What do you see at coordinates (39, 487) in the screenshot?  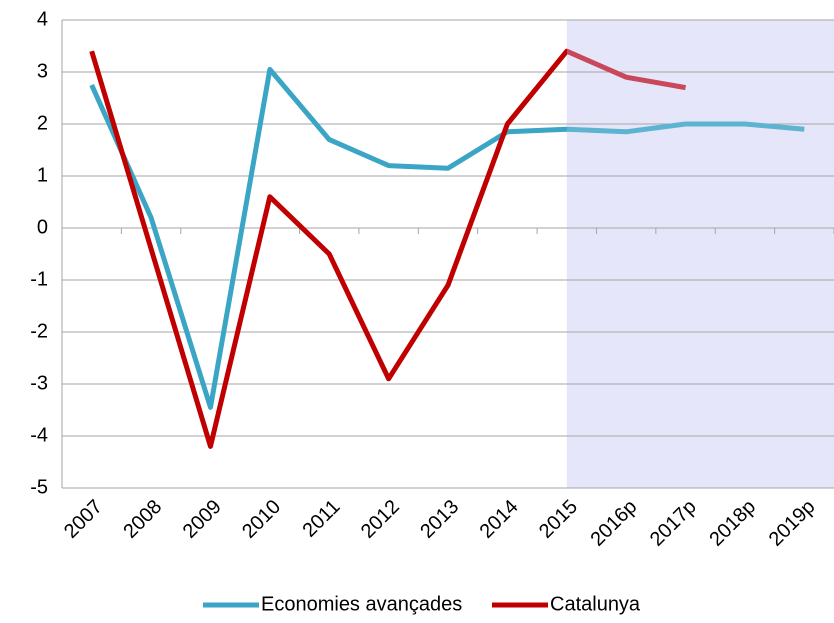 I see `y-tick-label: -5` at bounding box center [39, 487].